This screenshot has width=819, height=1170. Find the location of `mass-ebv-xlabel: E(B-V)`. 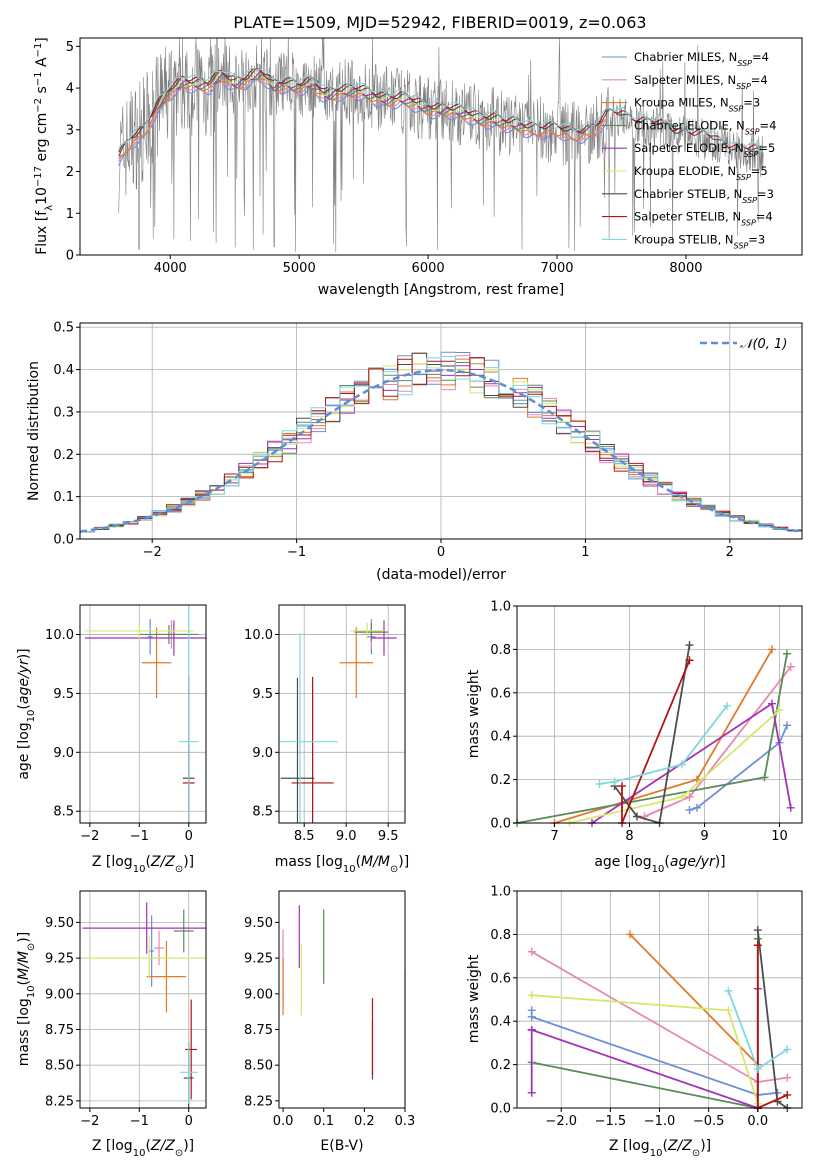

mass-ebv-xlabel: E(B-V) is located at coordinates (341, 1146).